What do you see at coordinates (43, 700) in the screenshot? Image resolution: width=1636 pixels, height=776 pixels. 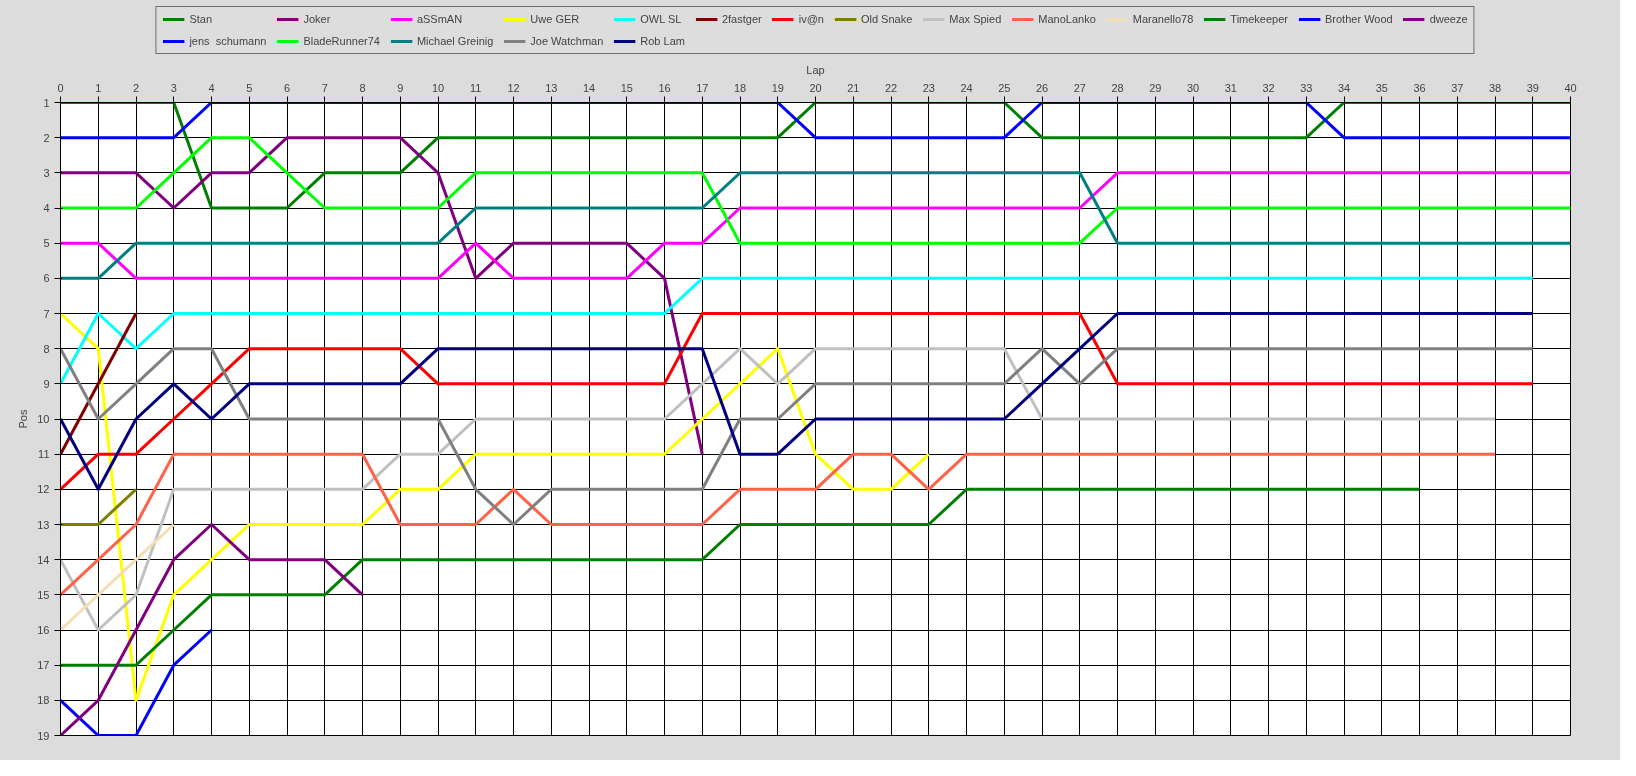 I see `y-tick-label: 18` at bounding box center [43, 700].